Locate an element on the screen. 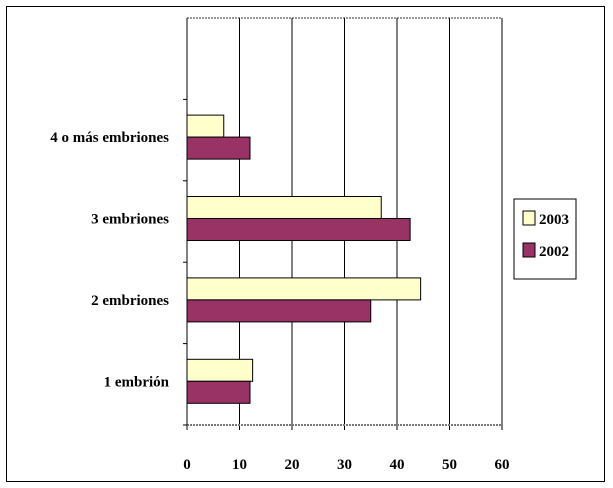 The image size is (613, 488). x-tick-label: 10 is located at coordinates (239, 465).